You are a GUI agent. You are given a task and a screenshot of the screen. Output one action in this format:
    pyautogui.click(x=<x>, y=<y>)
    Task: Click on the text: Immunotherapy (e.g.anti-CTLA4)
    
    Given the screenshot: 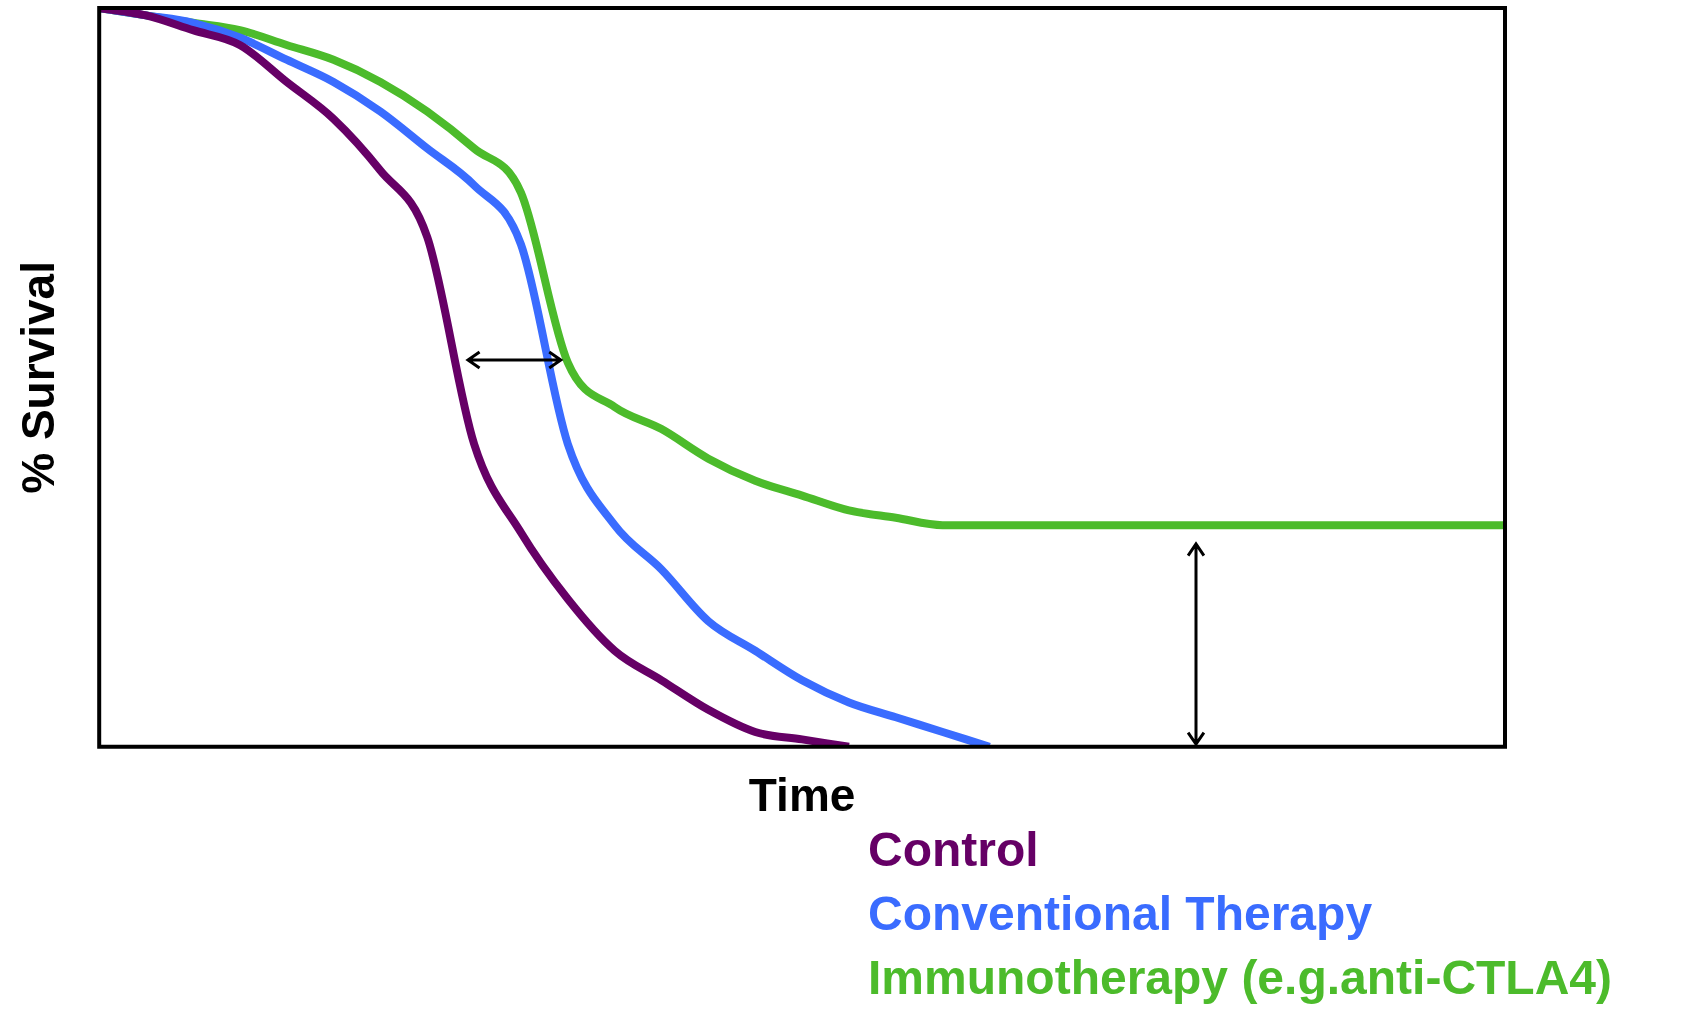 What is the action you would take?
    pyautogui.click(x=1240, y=978)
    